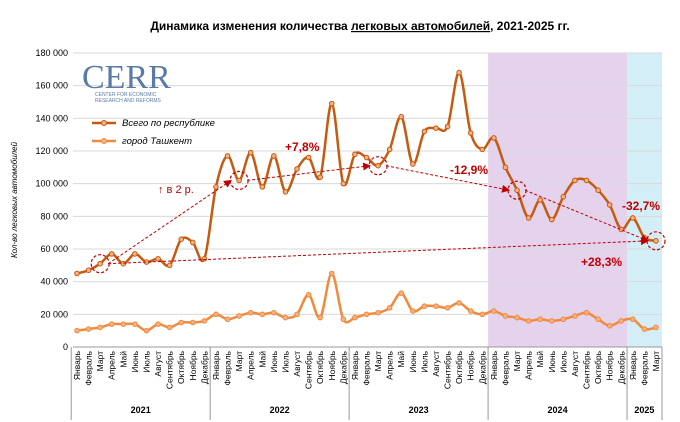 Image resolution: width=680 pixels, height=422 pixels. What do you see at coordinates (239, 180) in the screenshot?
I see `highlight-circle` at bounding box center [239, 180].